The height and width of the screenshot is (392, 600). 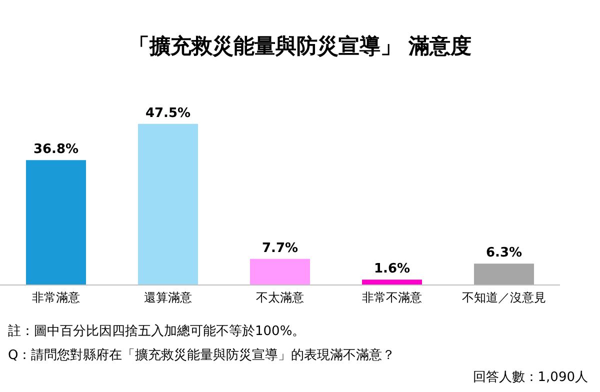 I want to click on data-label: 6.3%, so click(x=504, y=253).